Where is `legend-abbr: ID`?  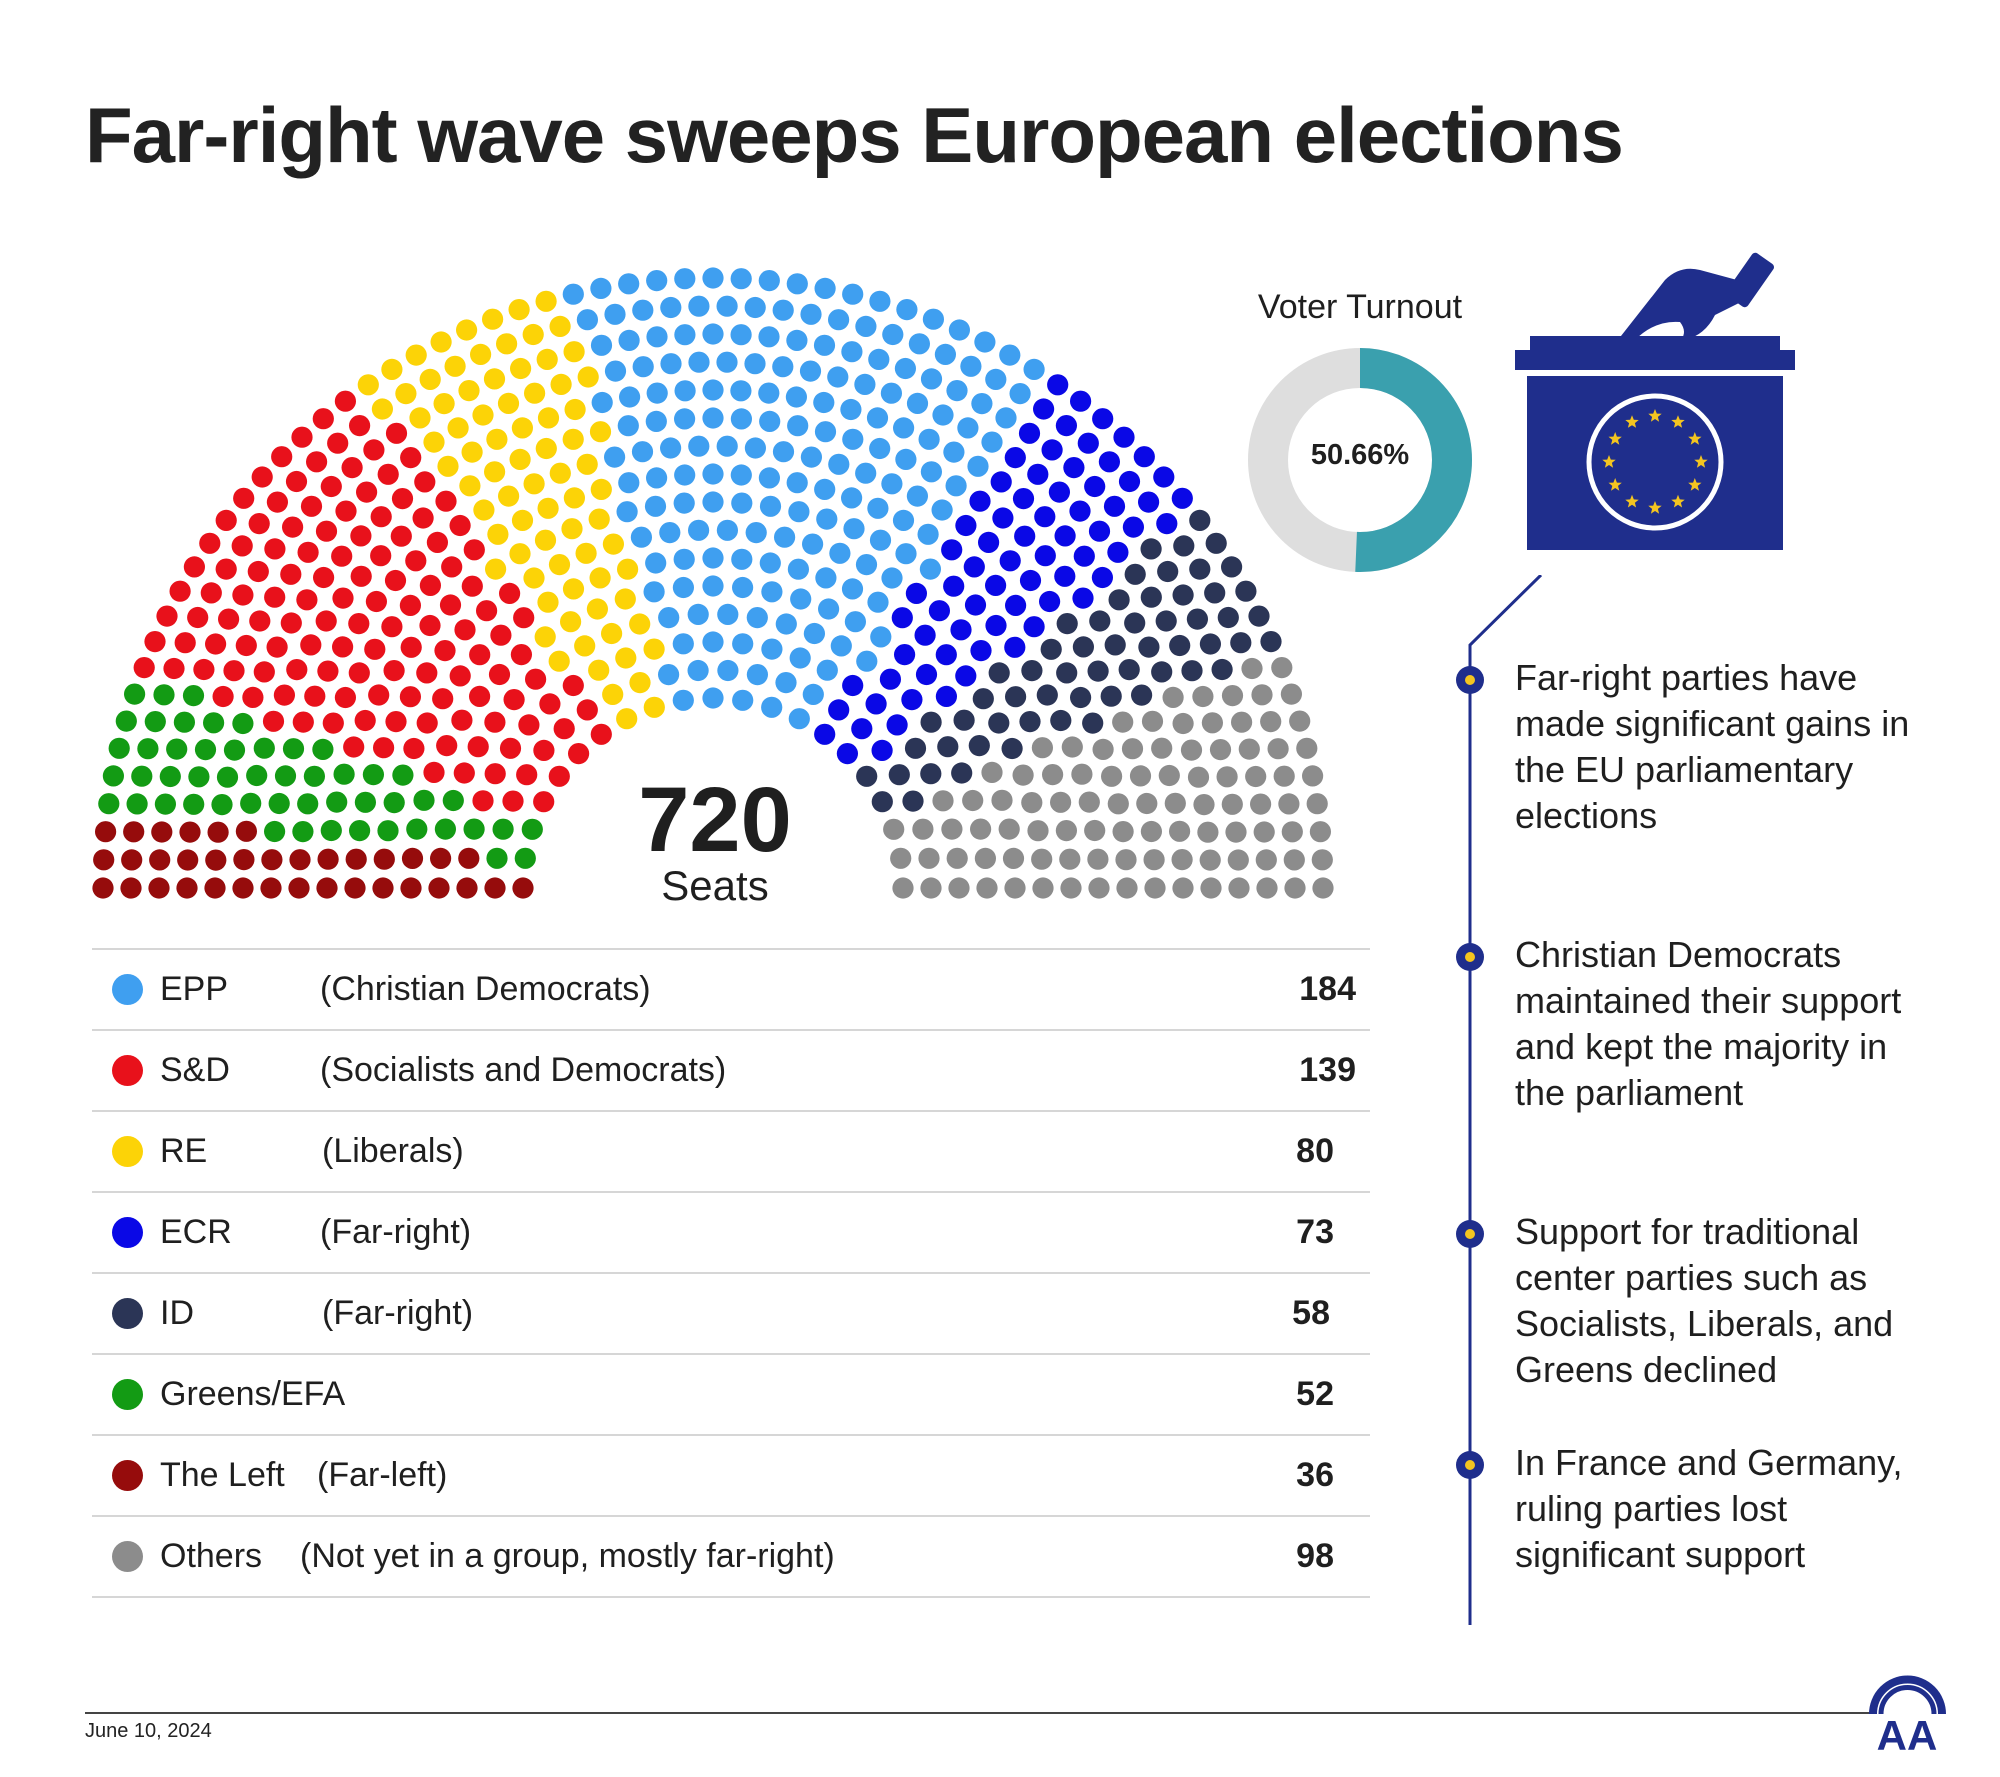 legend-abbr: ID is located at coordinates (177, 1313).